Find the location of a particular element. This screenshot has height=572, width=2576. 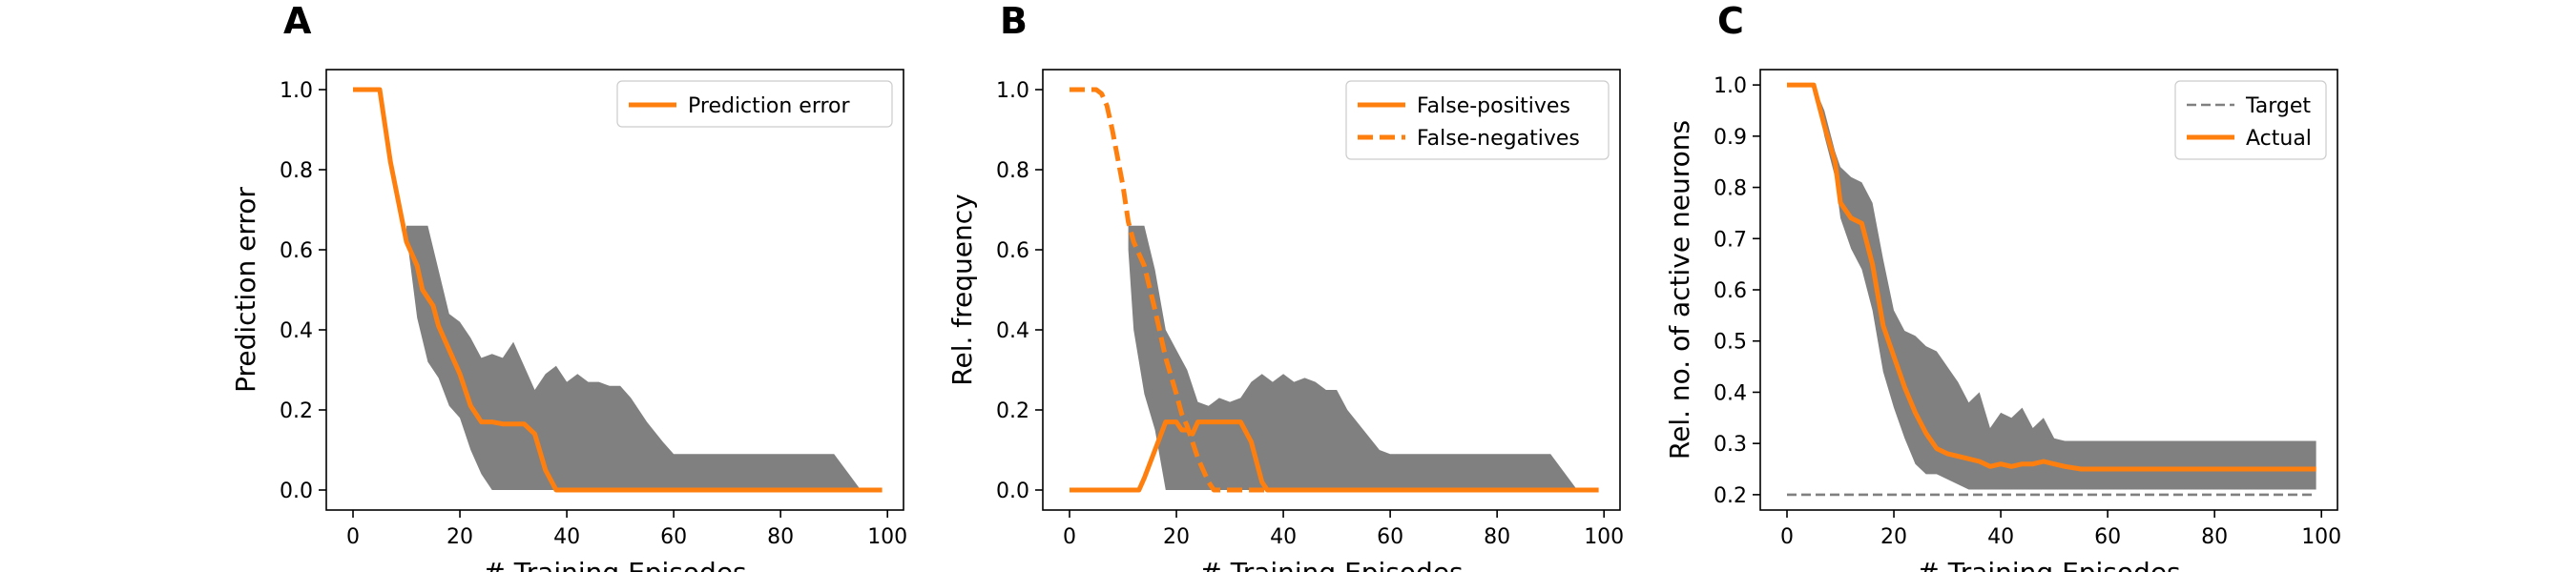

legend-label: False-negatives is located at coordinates (1498, 139).